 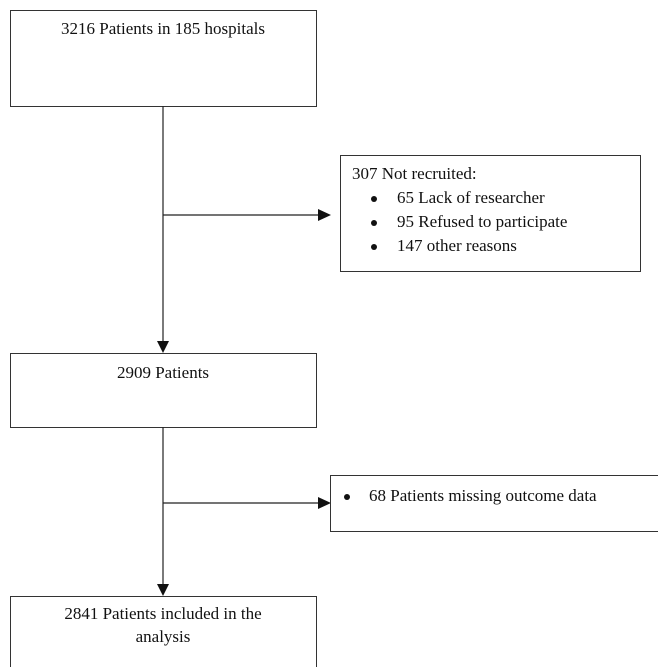 What do you see at coordinates (163, 372) in the screenshot?
I see `node-label: 2909 Patients` at bounding box center [163, 372].